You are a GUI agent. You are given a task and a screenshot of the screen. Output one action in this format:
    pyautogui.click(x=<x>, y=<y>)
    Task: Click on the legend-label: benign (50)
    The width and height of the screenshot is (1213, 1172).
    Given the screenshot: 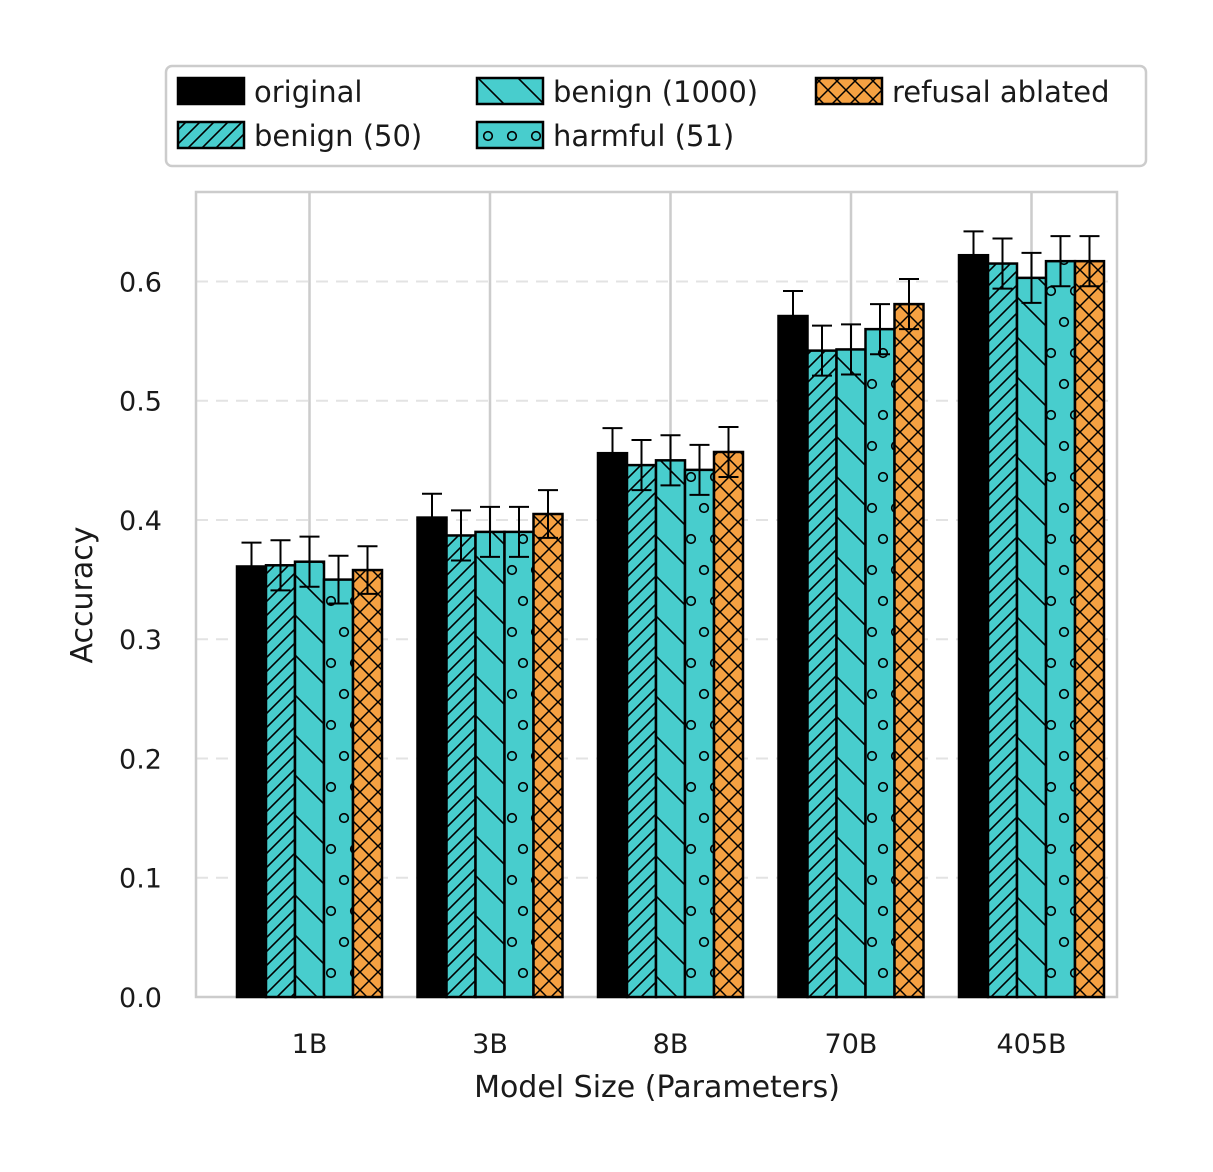 What is the action you would take?
    pyautogui.click(x=338, y=136)
    